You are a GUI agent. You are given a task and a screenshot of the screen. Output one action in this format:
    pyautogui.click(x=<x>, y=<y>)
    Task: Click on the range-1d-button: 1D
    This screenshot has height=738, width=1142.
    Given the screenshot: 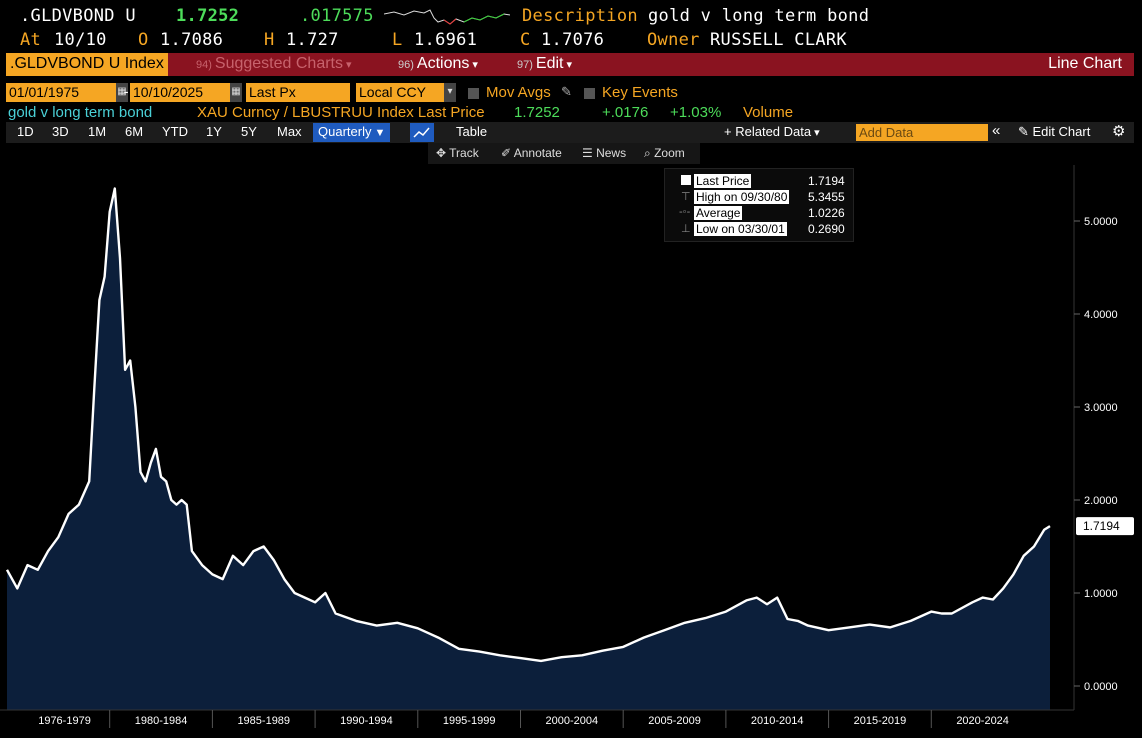 What is the action you would take?
    pyautogui.click(x=25, y=131)
    